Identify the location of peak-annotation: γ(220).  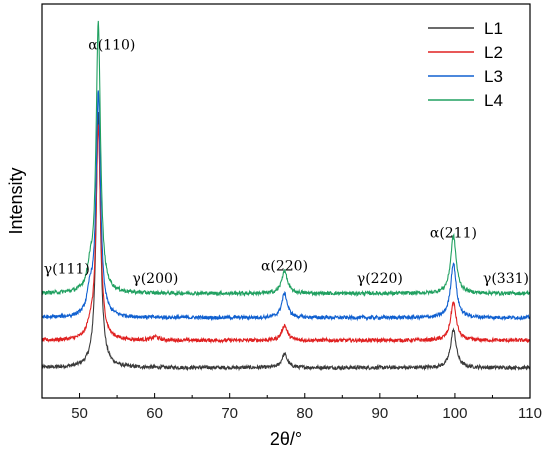
(380, 279).